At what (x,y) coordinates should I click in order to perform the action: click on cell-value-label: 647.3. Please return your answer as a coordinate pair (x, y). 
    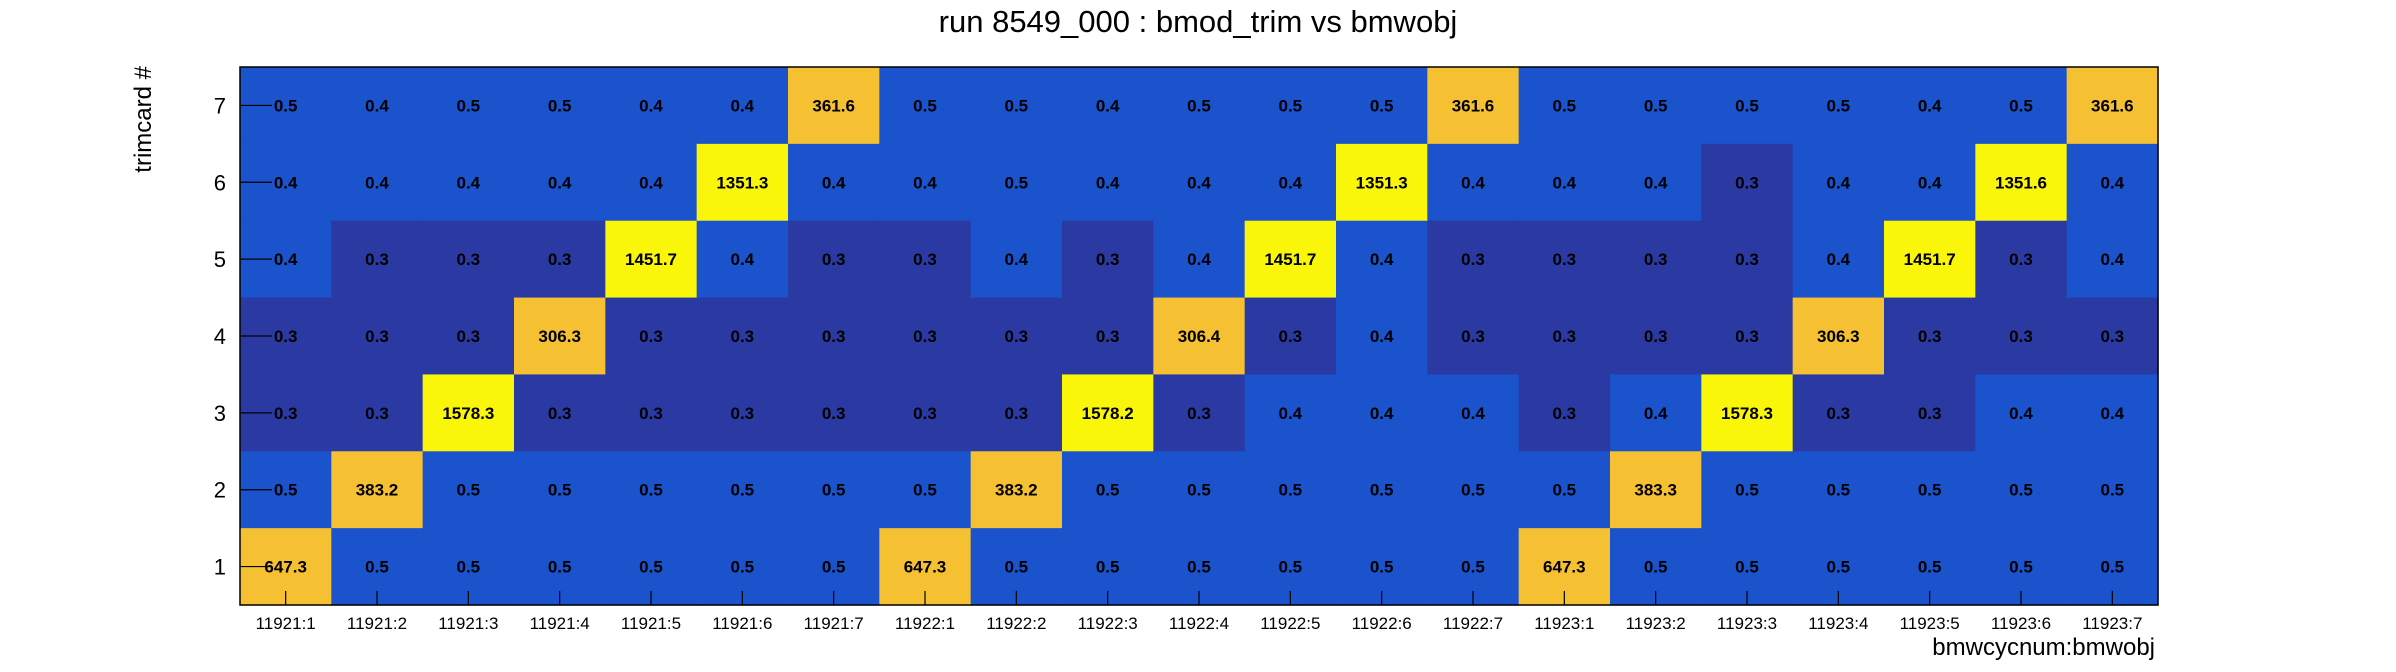
    Looking at the image, I should click on (285, 567).